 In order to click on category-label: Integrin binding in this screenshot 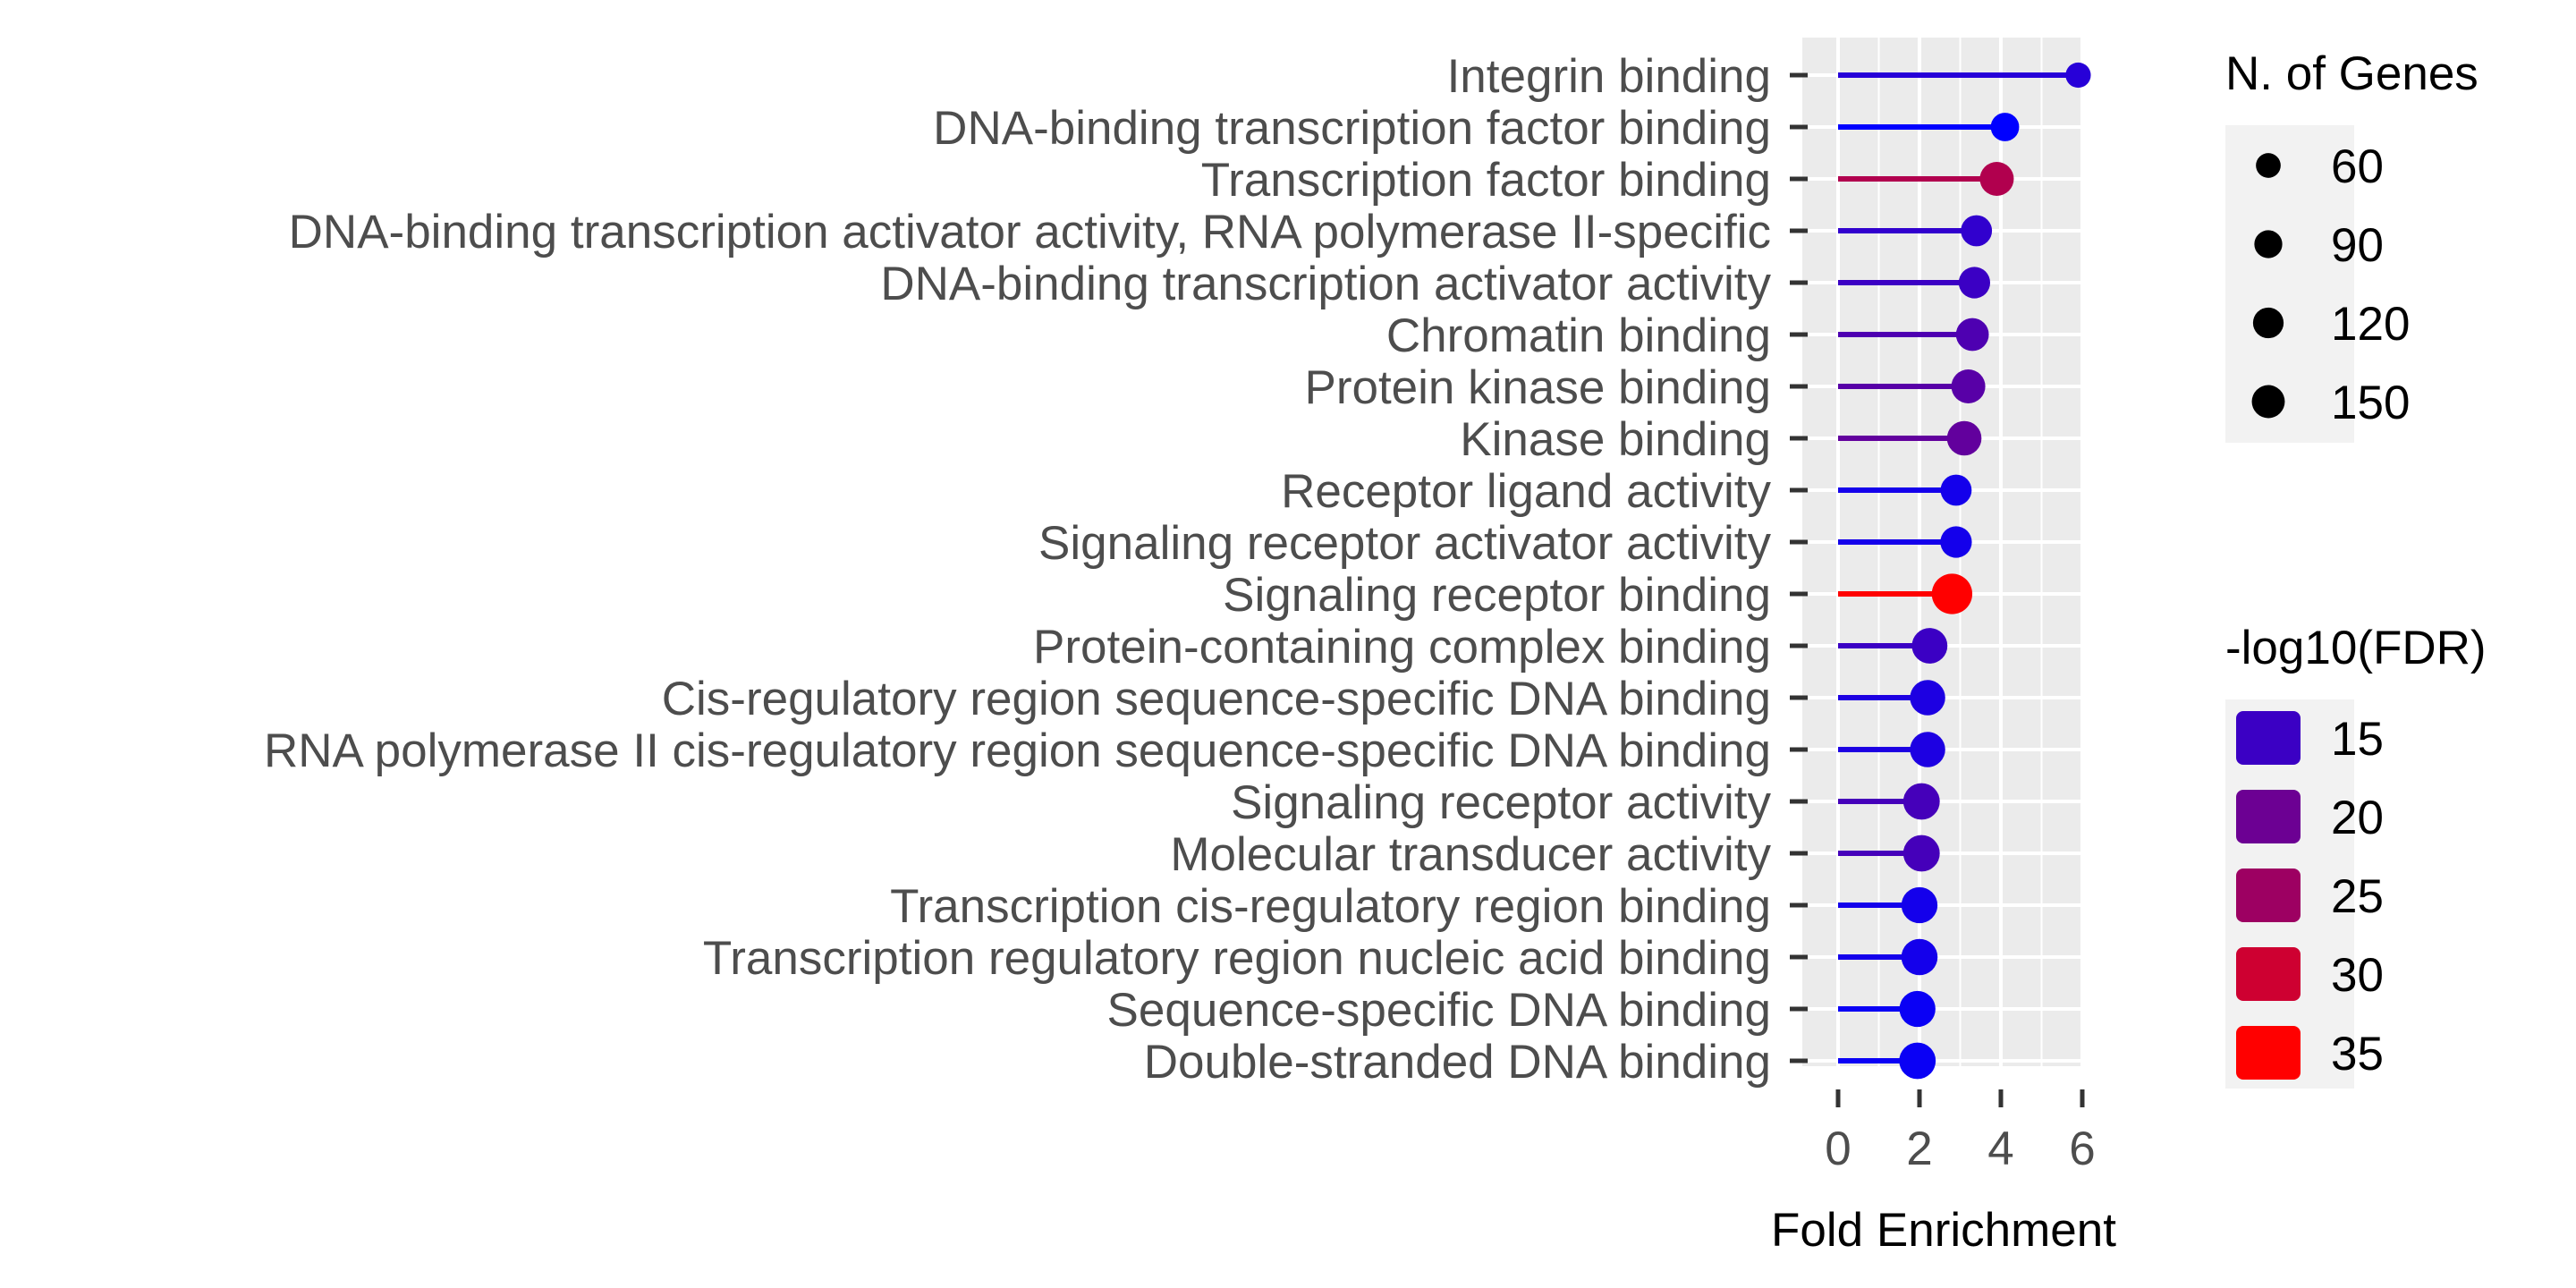, I will do `click(1609, 76)`.